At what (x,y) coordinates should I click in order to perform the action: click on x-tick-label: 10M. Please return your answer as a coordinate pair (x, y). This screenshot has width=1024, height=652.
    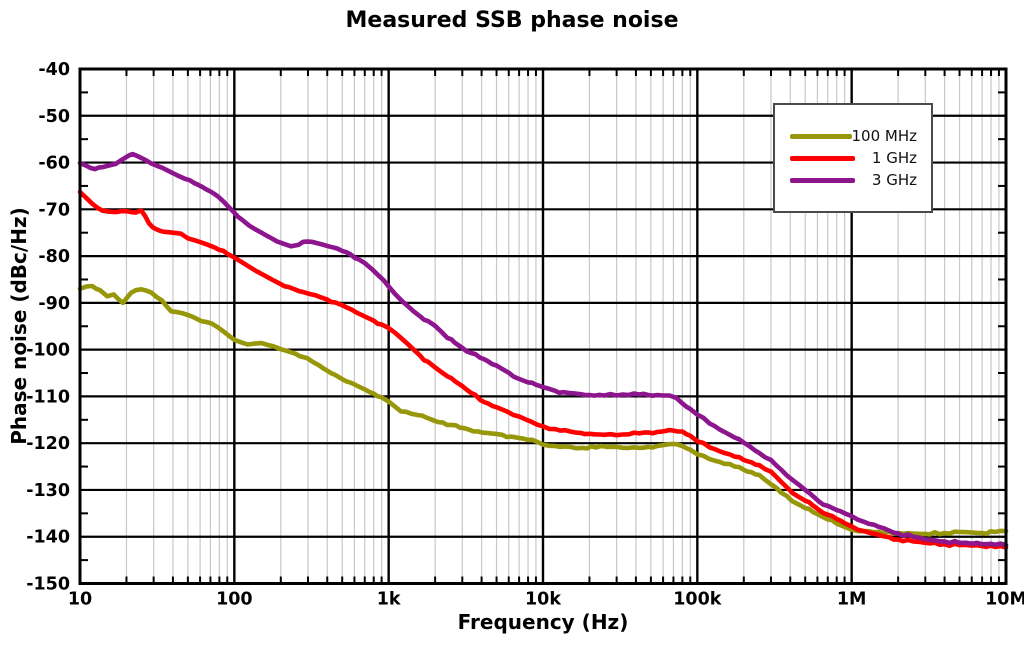
    Looking at the image, I should click on (1004, 600).